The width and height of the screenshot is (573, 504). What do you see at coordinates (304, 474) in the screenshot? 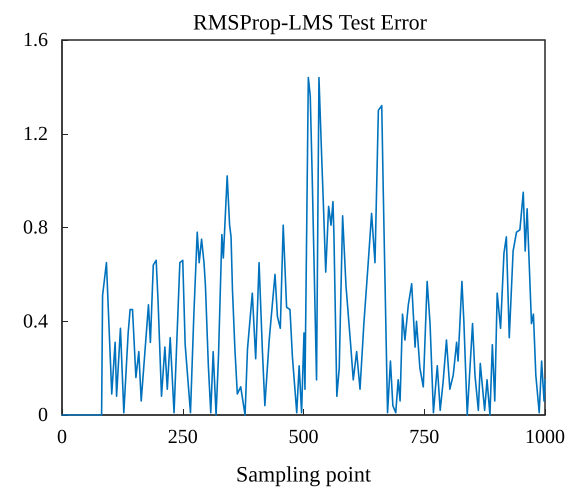
I see `x-axis-title: Sampling point` at bounding box center [304, 474].